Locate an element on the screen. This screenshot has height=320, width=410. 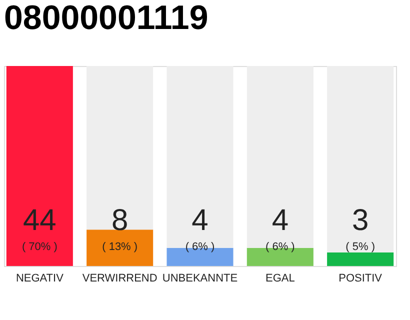
data-label: 44 is located at coordinates (39, 220).